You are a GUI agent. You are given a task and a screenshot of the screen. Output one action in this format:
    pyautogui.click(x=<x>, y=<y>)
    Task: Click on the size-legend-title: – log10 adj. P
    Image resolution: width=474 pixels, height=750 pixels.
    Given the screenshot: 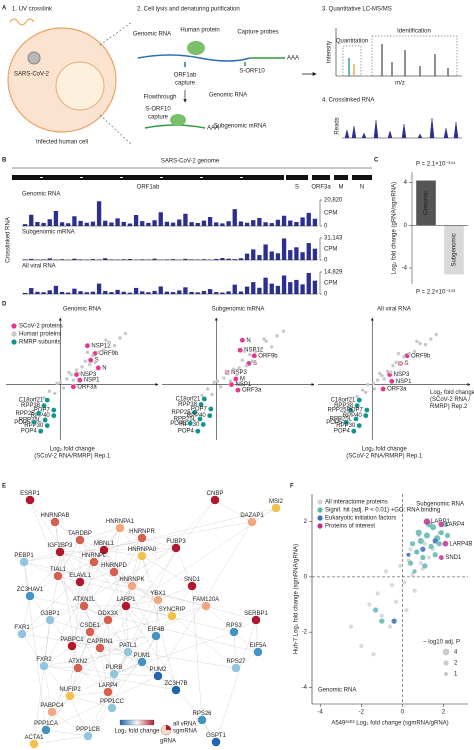 What is the action you would take?
    pyautogui.click(x=441, y=643)
    